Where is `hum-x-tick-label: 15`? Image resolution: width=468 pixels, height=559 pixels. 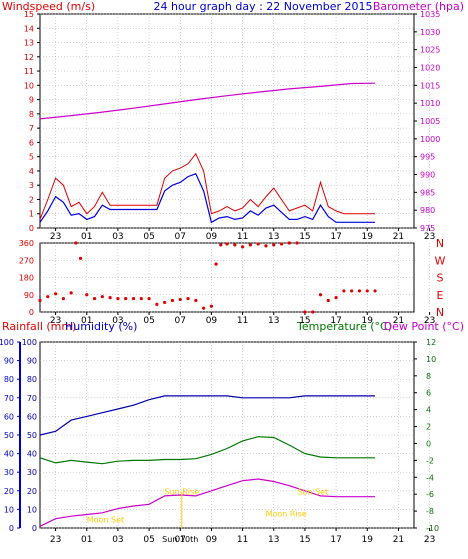
hum-x-tick-label: 15 is located at coordinates (304, 540).